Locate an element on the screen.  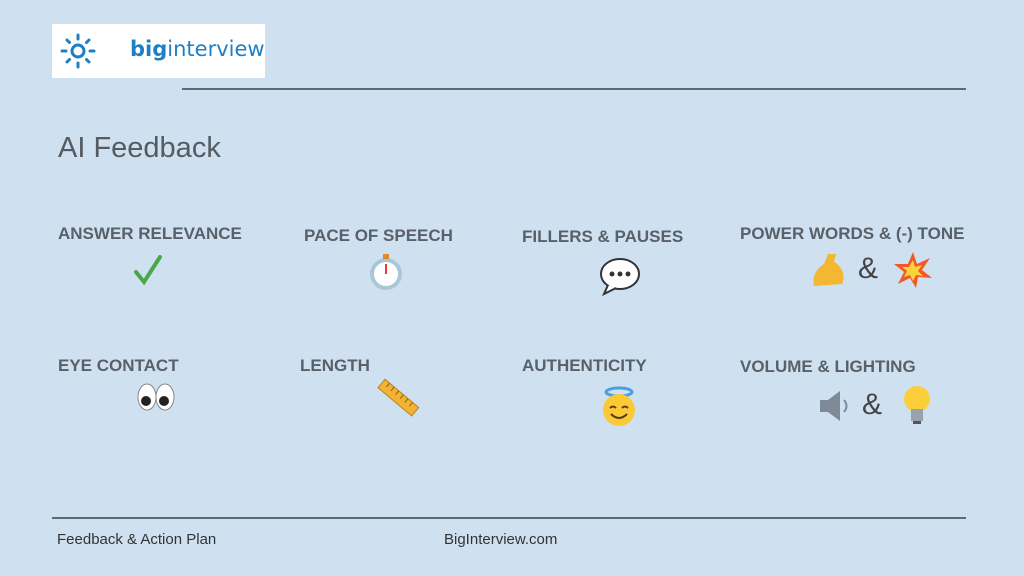
ruler-icon is located at coordinates (398, 397).